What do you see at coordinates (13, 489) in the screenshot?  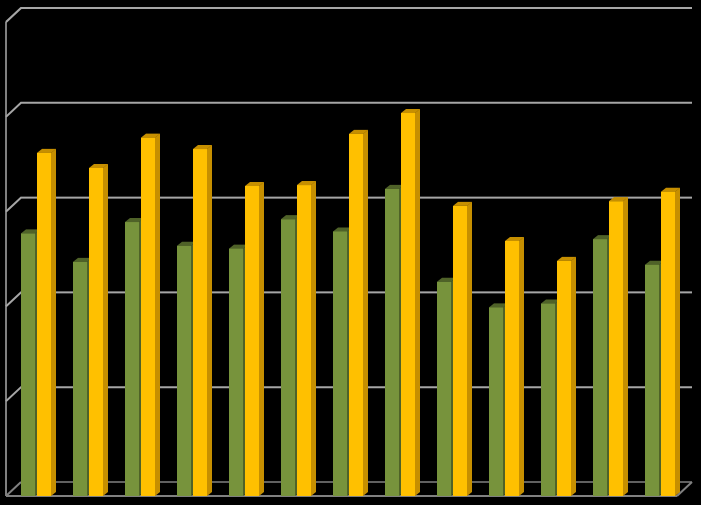 I see `floor-back-edge-left` at bounding box center [13, 489].